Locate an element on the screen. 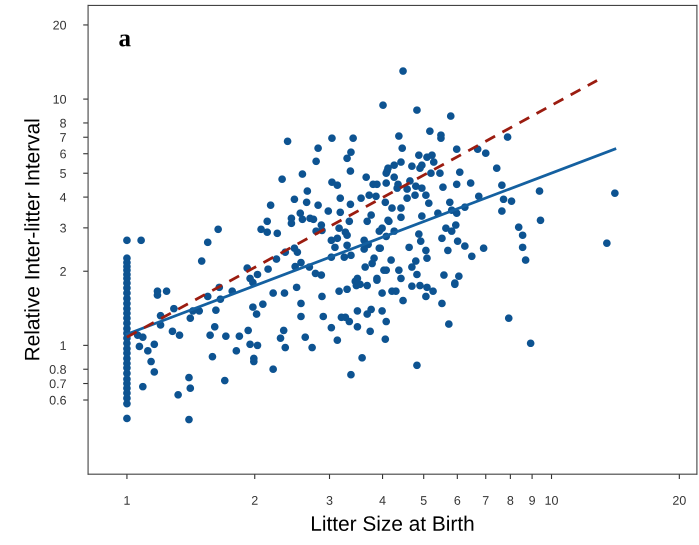 This screenshot has width=699, height=545. y-tick-label: 8 is located at coordinates (63, 123).